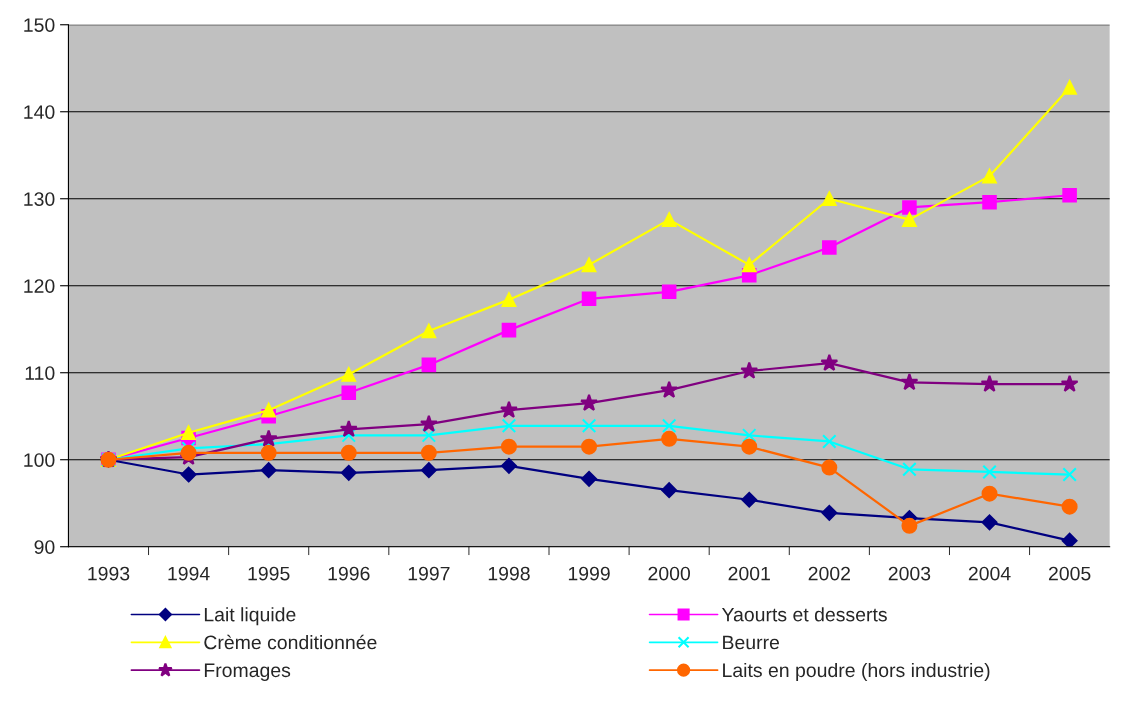 The height and width of the screenshot is (728, 1122). What do you see at coordinates (749, 573) in the screenshot?
I see `x-tick-label: 2001` at bounding box center [749, 573].